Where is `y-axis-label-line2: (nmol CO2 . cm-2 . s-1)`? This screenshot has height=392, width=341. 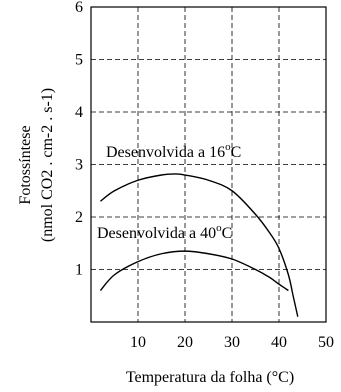
y-axis-label-line2: (nmol CO2 . cm-2 . s-1) is located at coordinates (47, 165).